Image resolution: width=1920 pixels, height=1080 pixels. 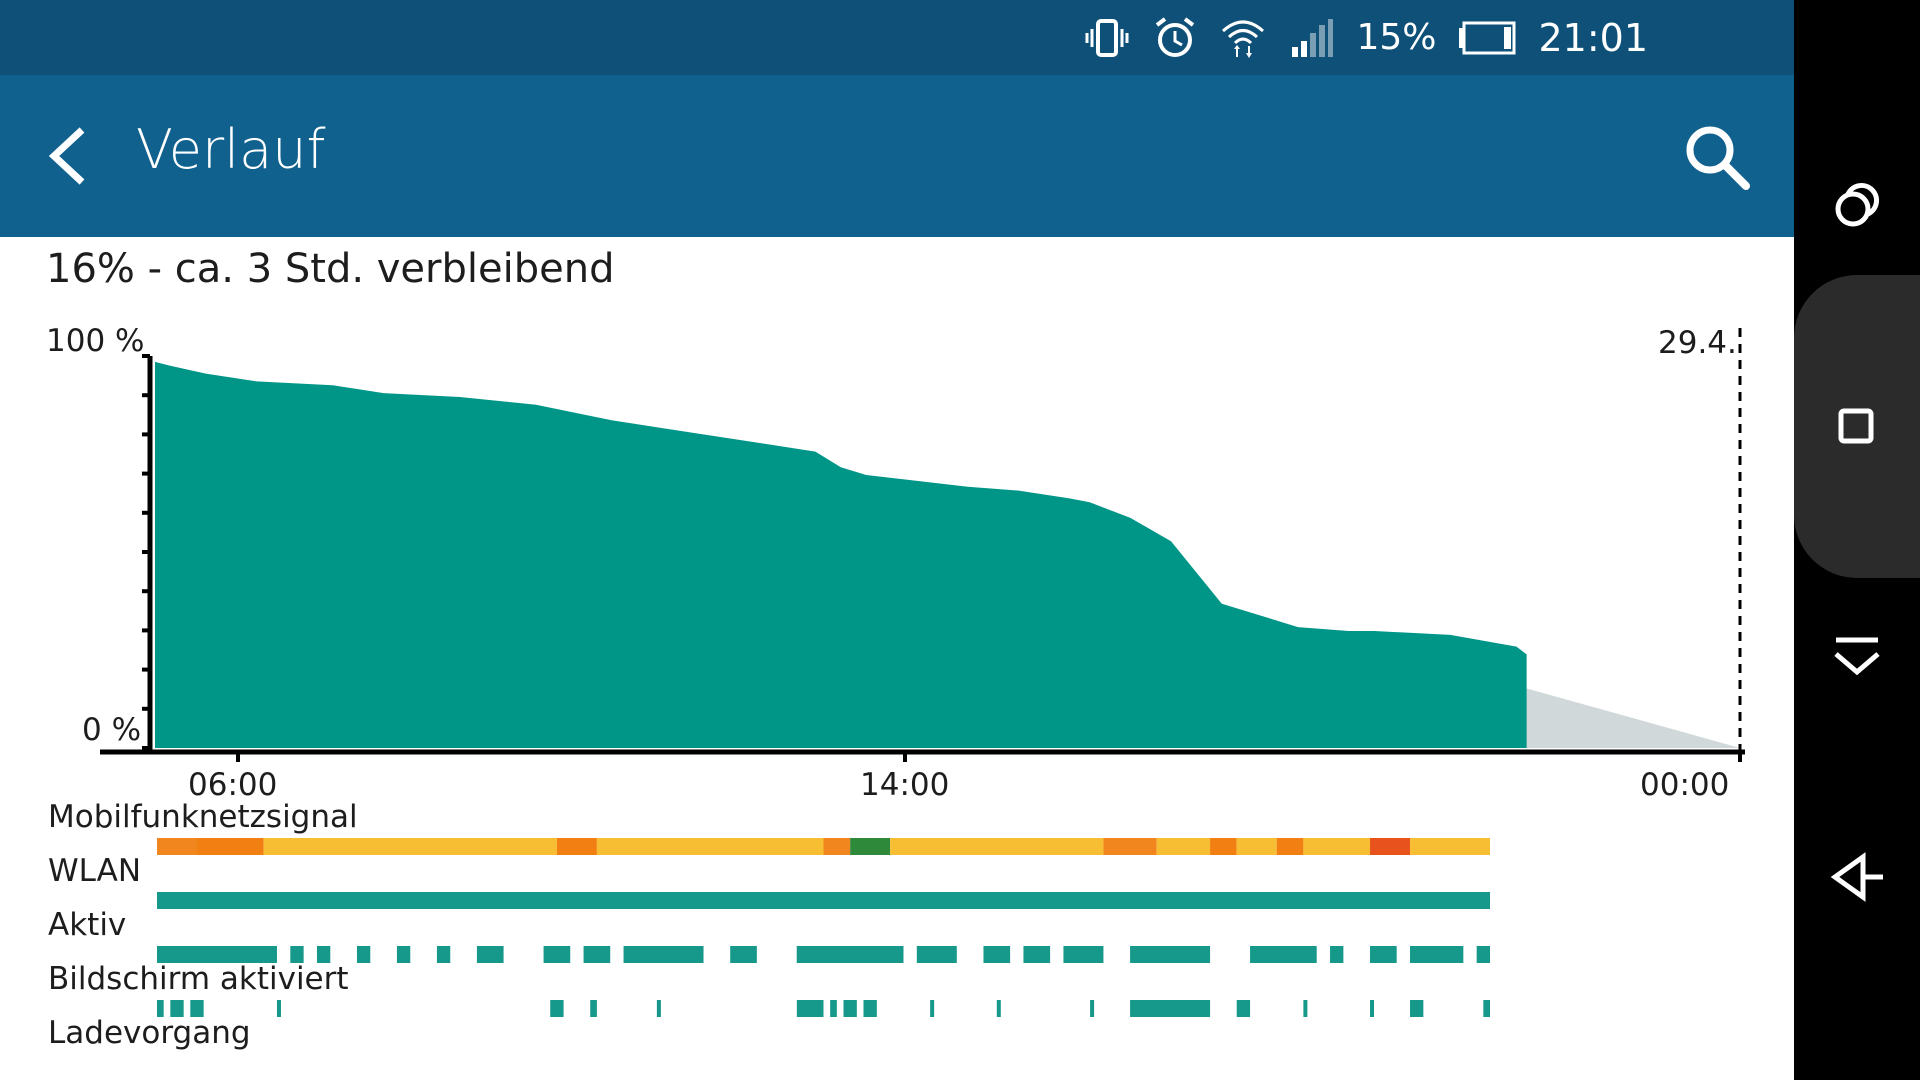 What do you see at coordinates (1396, 37) in the screenshot?
I see `battery-percent: 15%` at bounding box center [1396, 37].